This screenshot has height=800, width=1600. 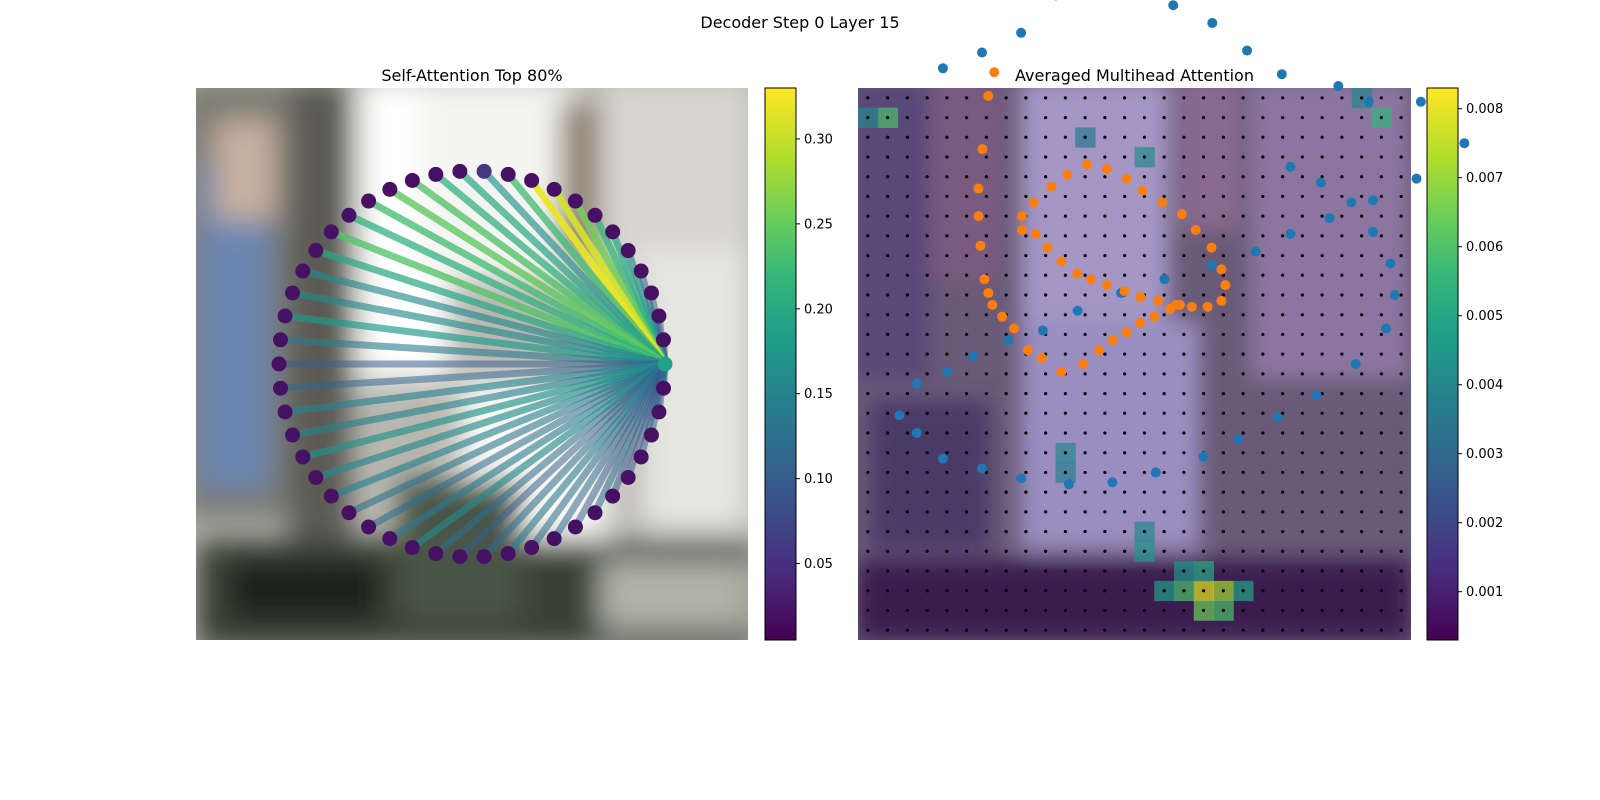 I want to click on right-panel-title: Averaged Multihead Attention, so click(x=1134, y=75).